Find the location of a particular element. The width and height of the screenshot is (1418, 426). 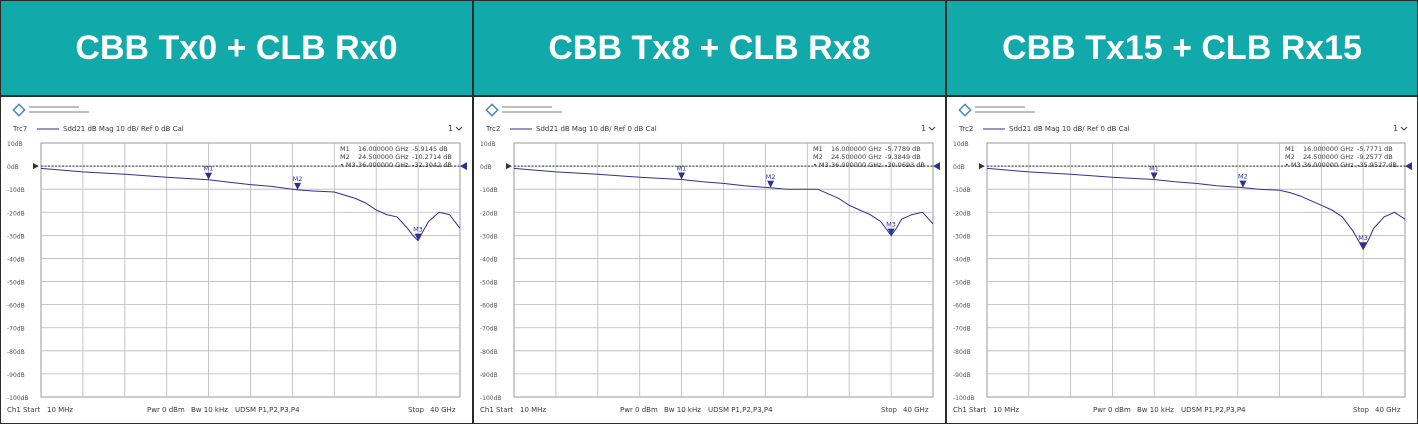

marker-readout-value: -5.7771 dB is located at coordinates (1375, 149).